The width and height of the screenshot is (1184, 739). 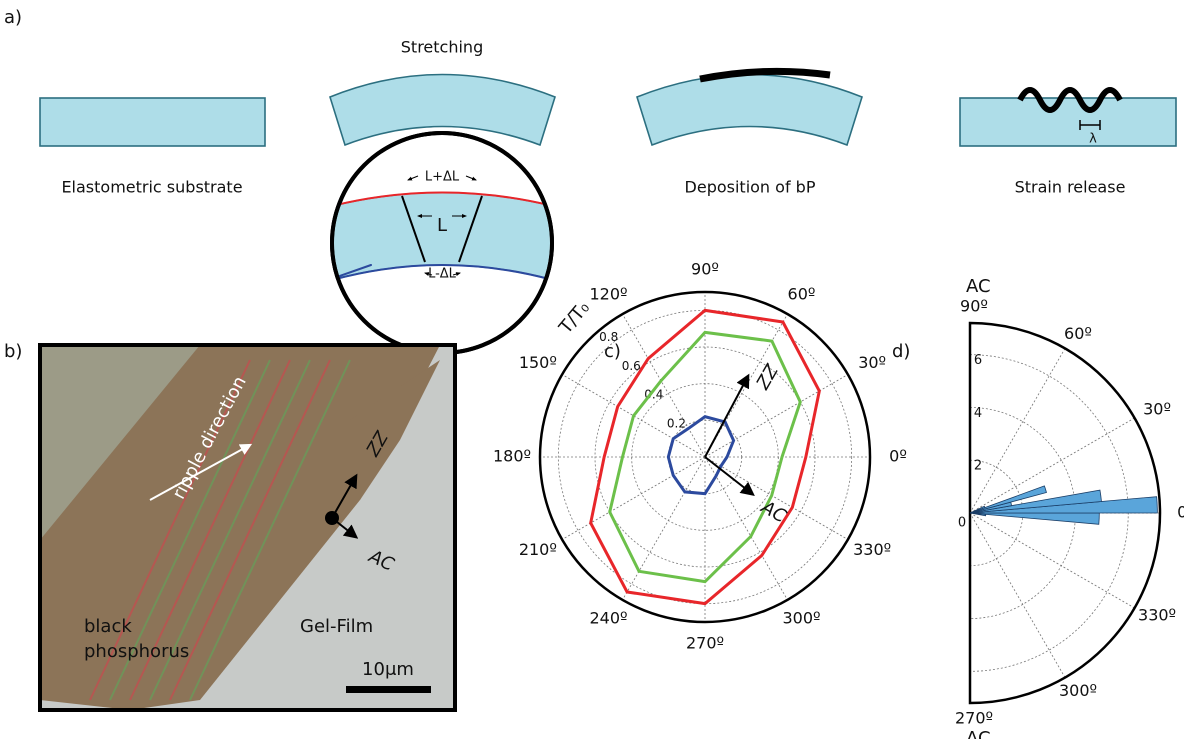 What do you see at coordinates (978, 360) in the screenshot?
I see `r-tick-label: 6` at bounding box center [978, 360].